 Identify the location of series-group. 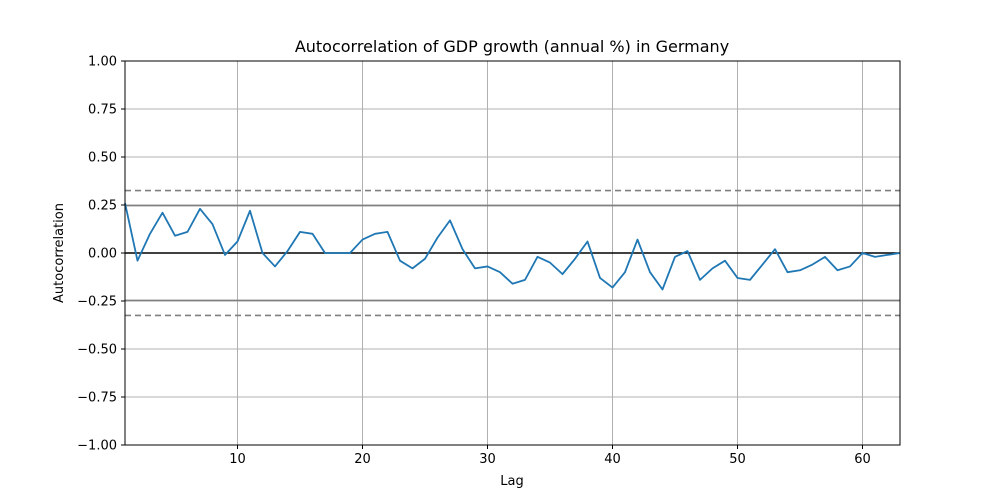
(512, 246).